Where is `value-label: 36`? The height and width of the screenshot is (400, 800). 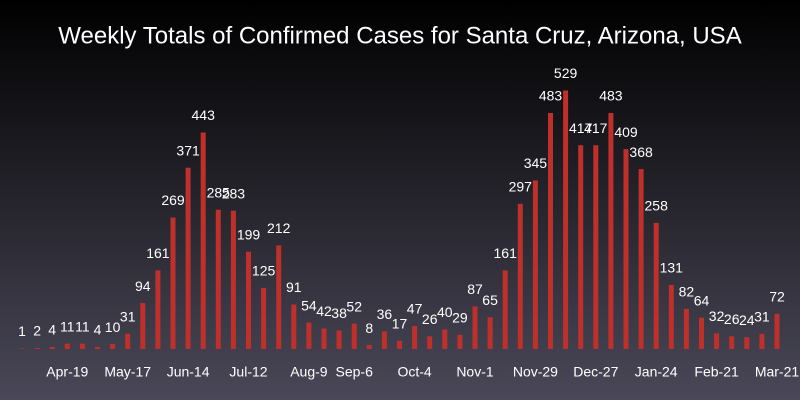 value-label: 36 is located at coordinates (385, 314).